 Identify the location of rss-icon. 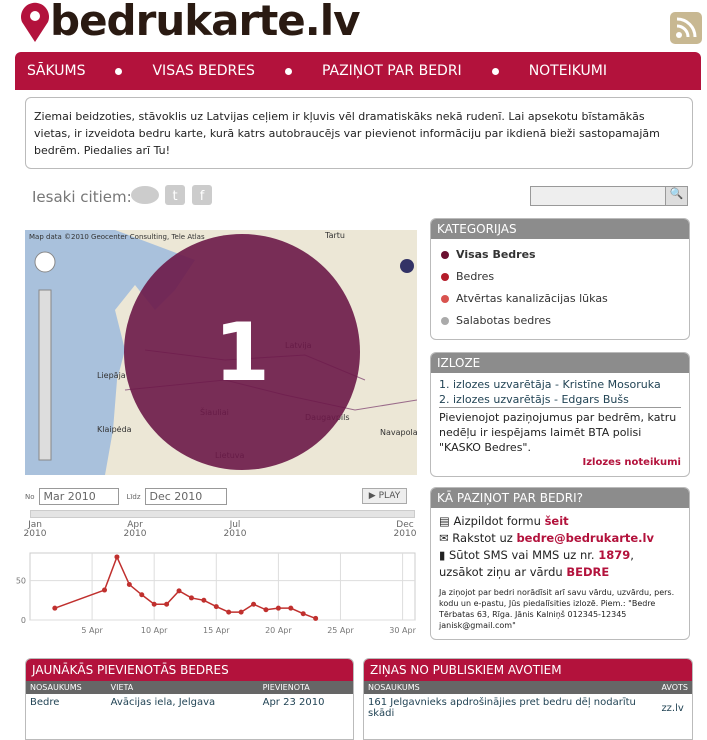
(686, 28).